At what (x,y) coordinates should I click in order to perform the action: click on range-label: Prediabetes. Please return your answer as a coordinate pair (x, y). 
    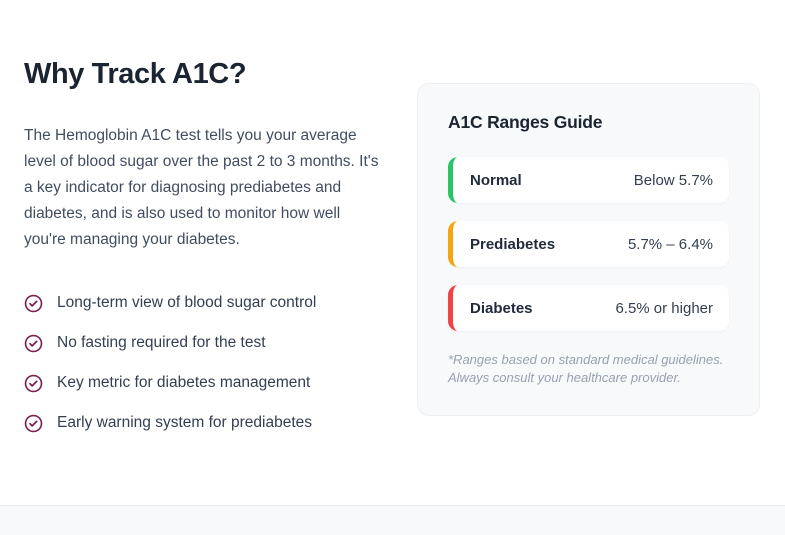
    Looking at the image, I should click on (513, 244).